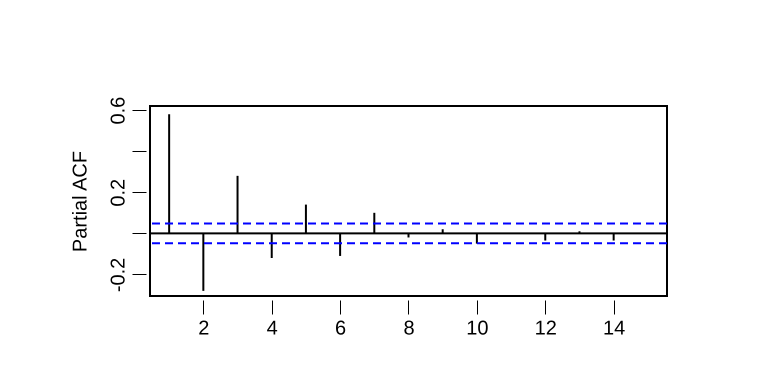 The image size is (768, 384). What do you see at coordinates (119, 110) in the screenshot?
I see `y-tick-label: 0.6` at bounding box center [119, 110].